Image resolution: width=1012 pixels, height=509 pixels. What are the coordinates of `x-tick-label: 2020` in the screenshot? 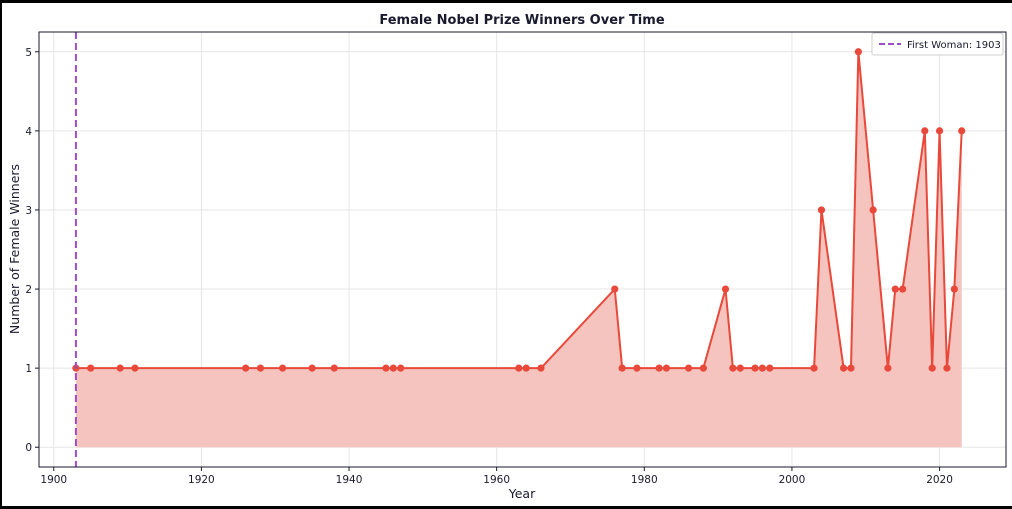 It's located at (939, 480).